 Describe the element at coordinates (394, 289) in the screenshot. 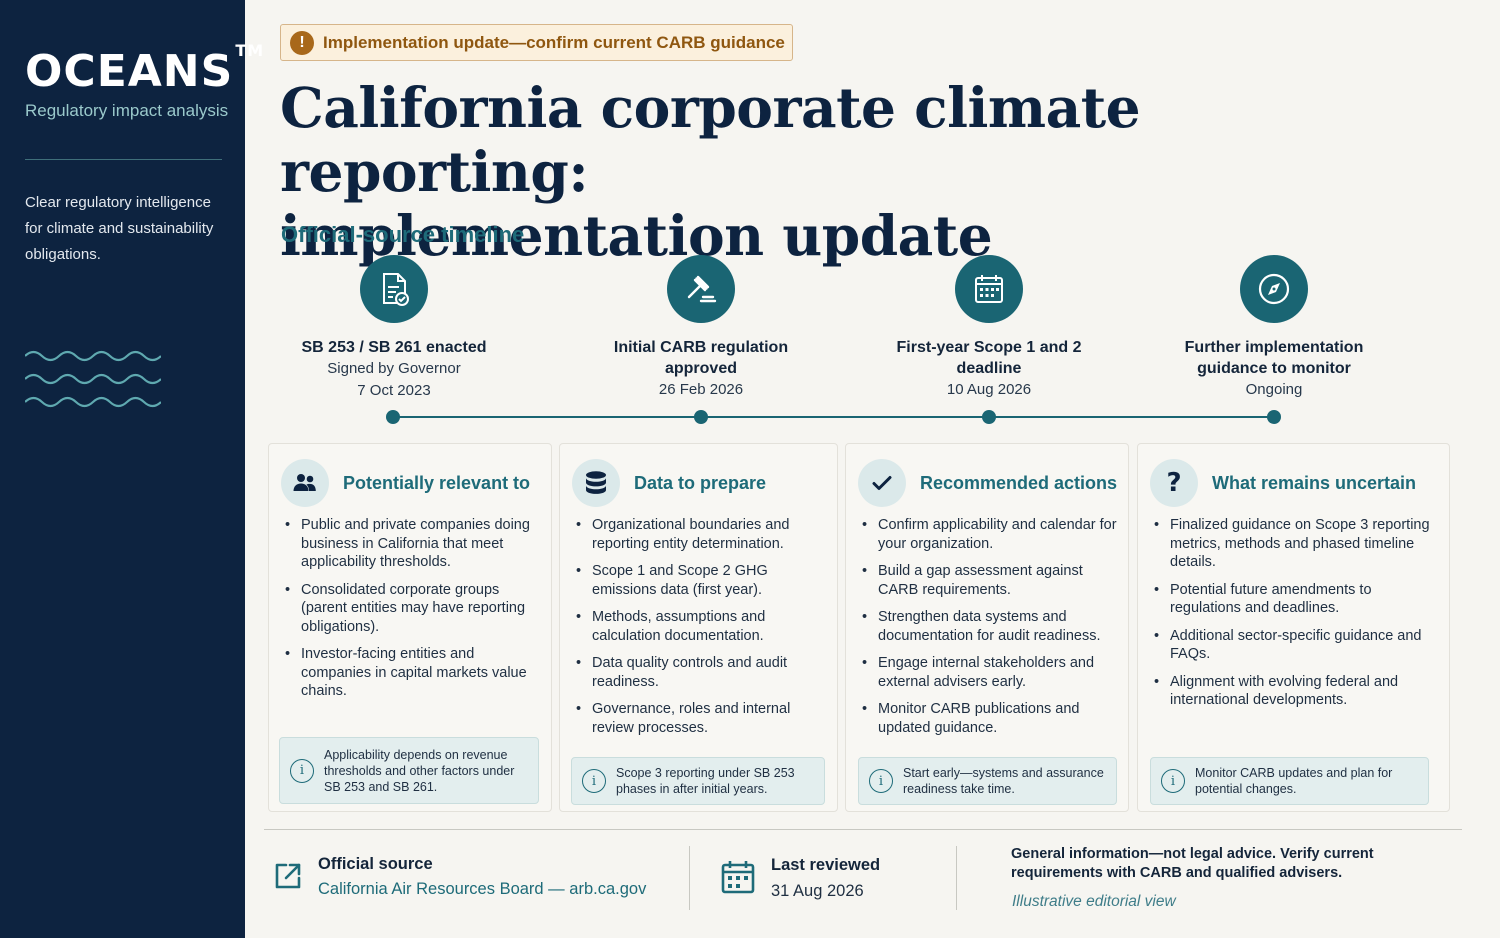

I see `document-check-icon` at that location.